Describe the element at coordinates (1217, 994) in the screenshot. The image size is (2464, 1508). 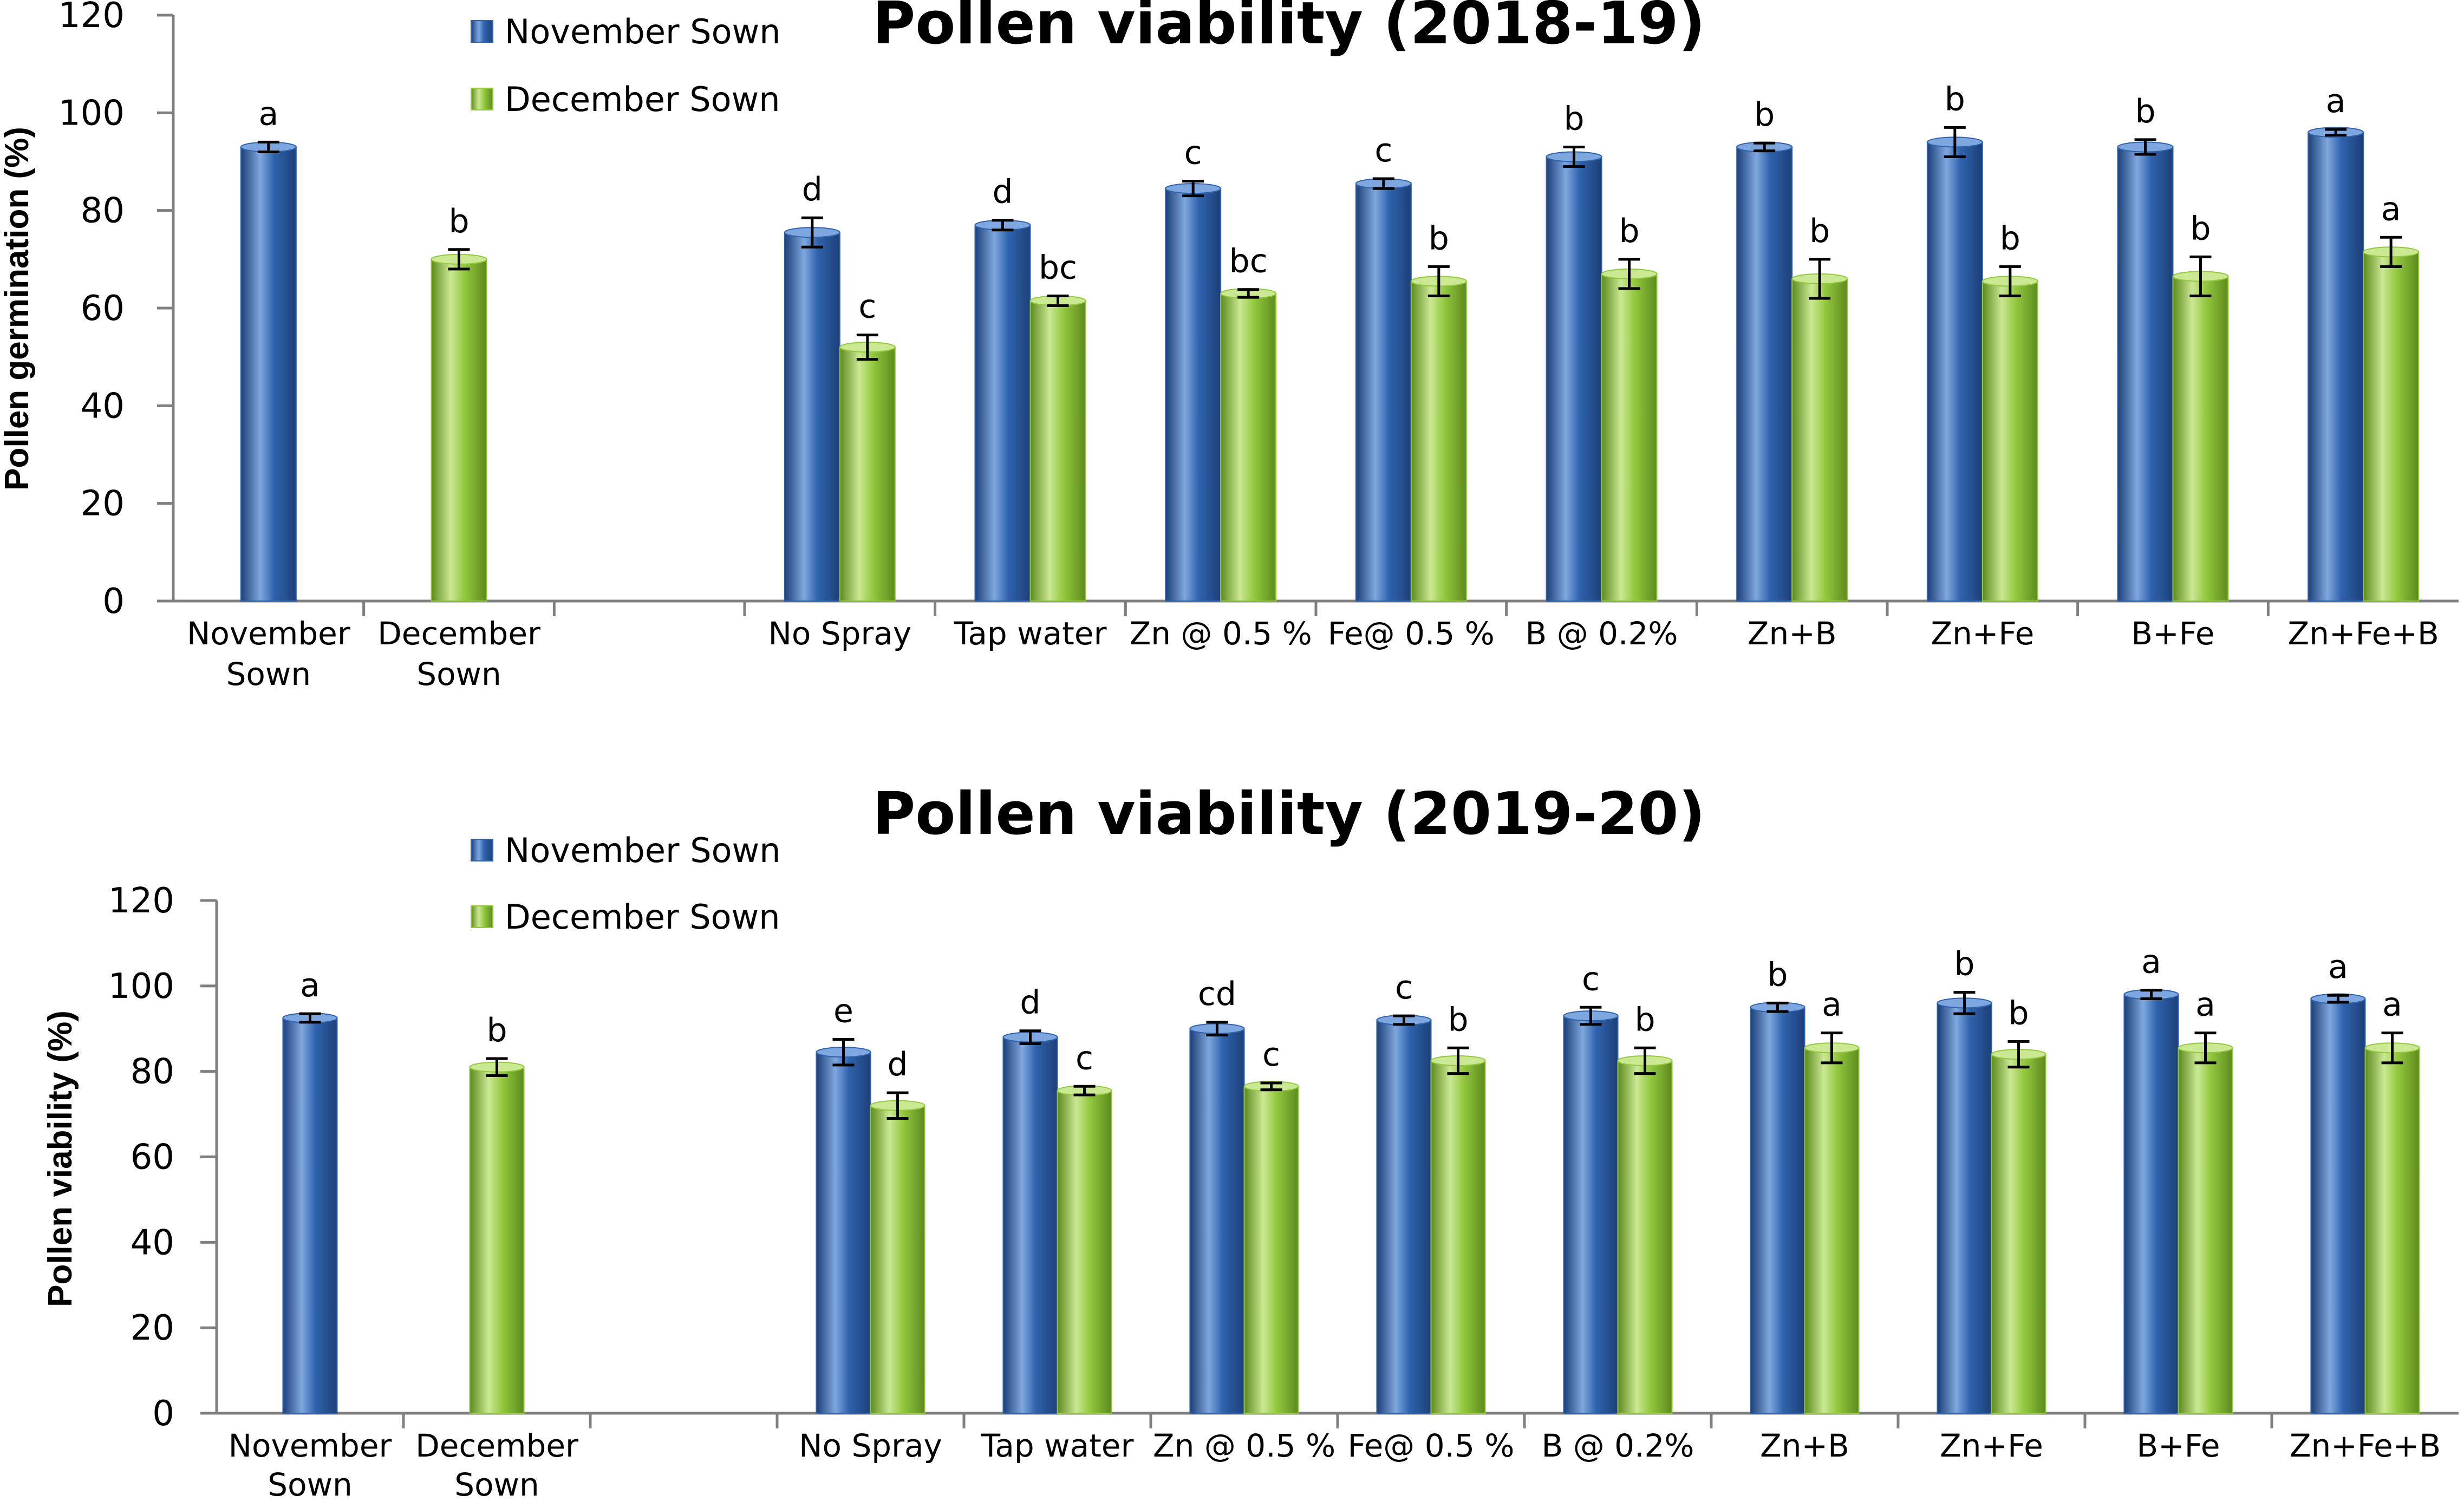
I see `significance-label: cd` at that location.